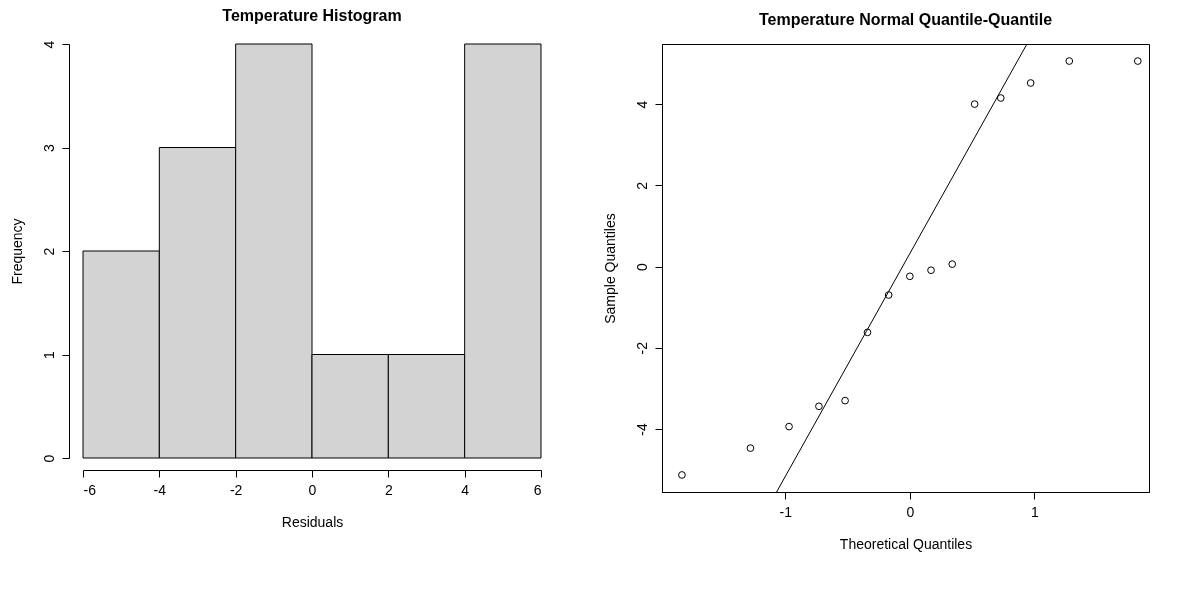  Describe the element at coordinates (90, 489) in the screenshot. I see `x-tick-label: -6` at that location.